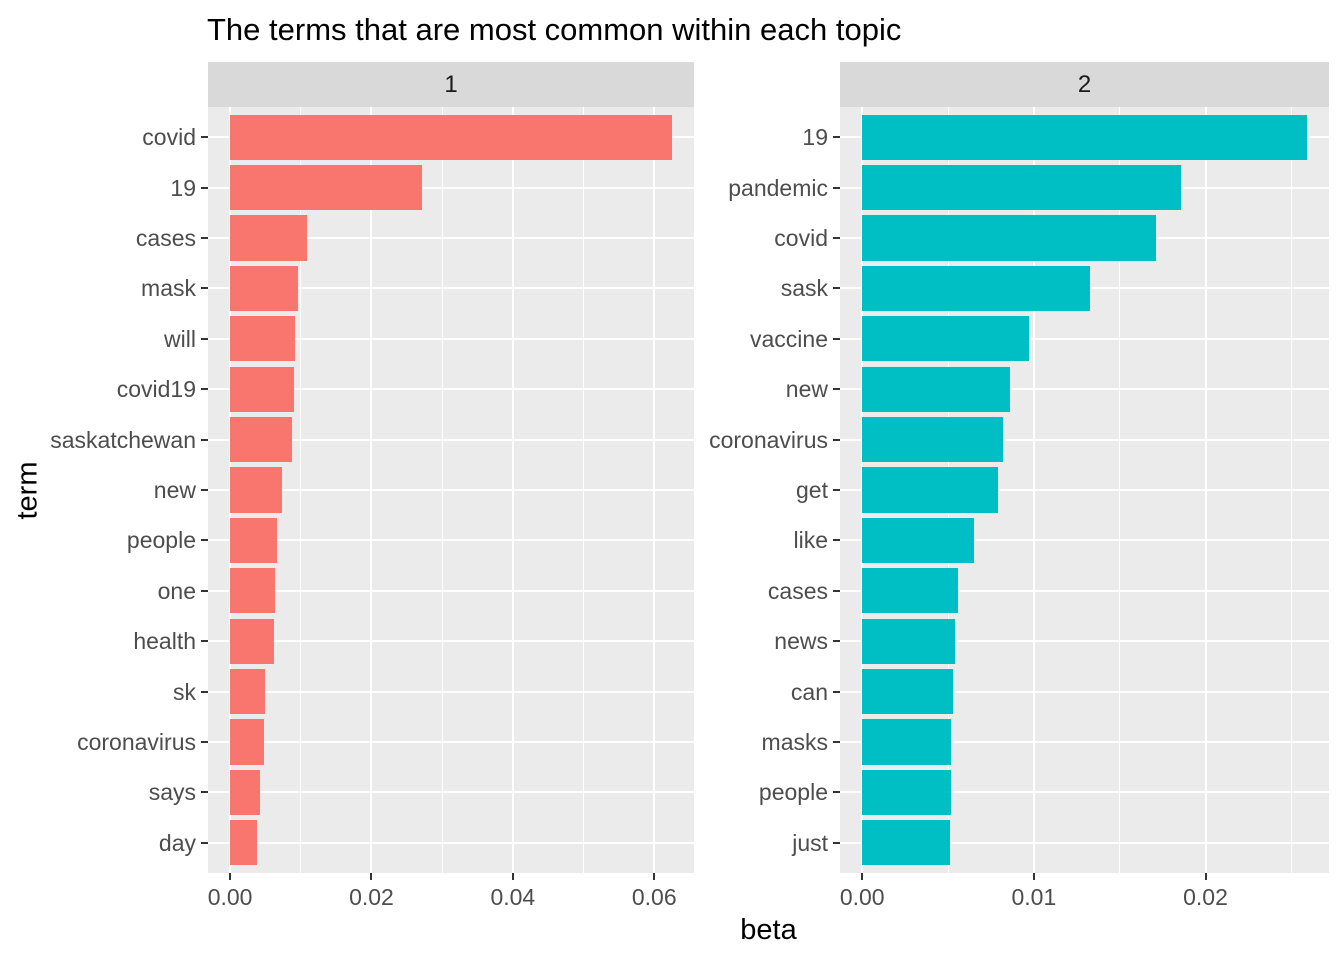  What do you see at coordinates (172, 792) in the screenshot?
I see `y-tick-label: says` at bounding box center [172, 792].